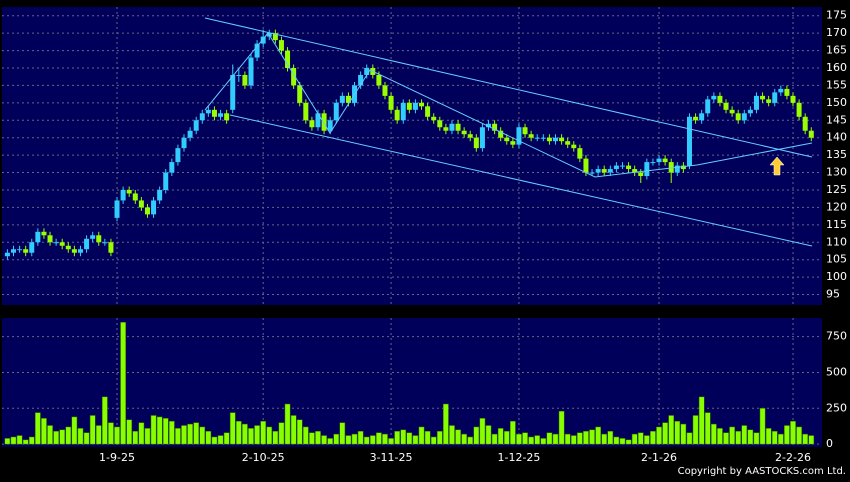 The image size is (850, 482). Describe the element at coordinates (518, 457) in the screenshot. I see `x-tick-label: 1-12-25` at that location.